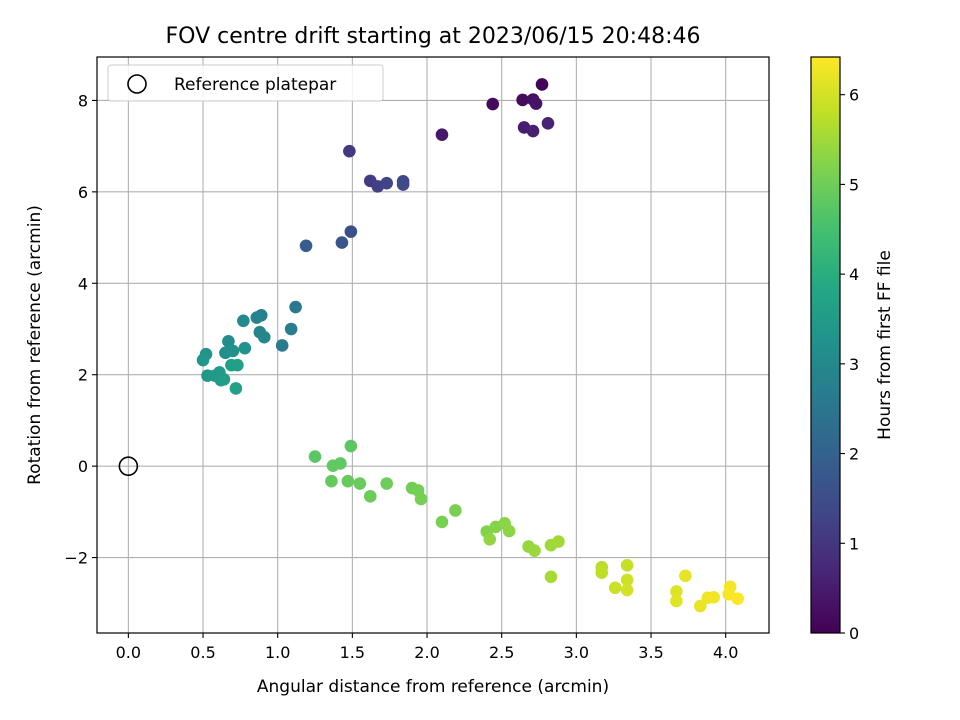 The image size is (960, 720). Describe the element at coordinates (352, 652) in the screenshot. I see `x-tick-label: 1.5` at that location.